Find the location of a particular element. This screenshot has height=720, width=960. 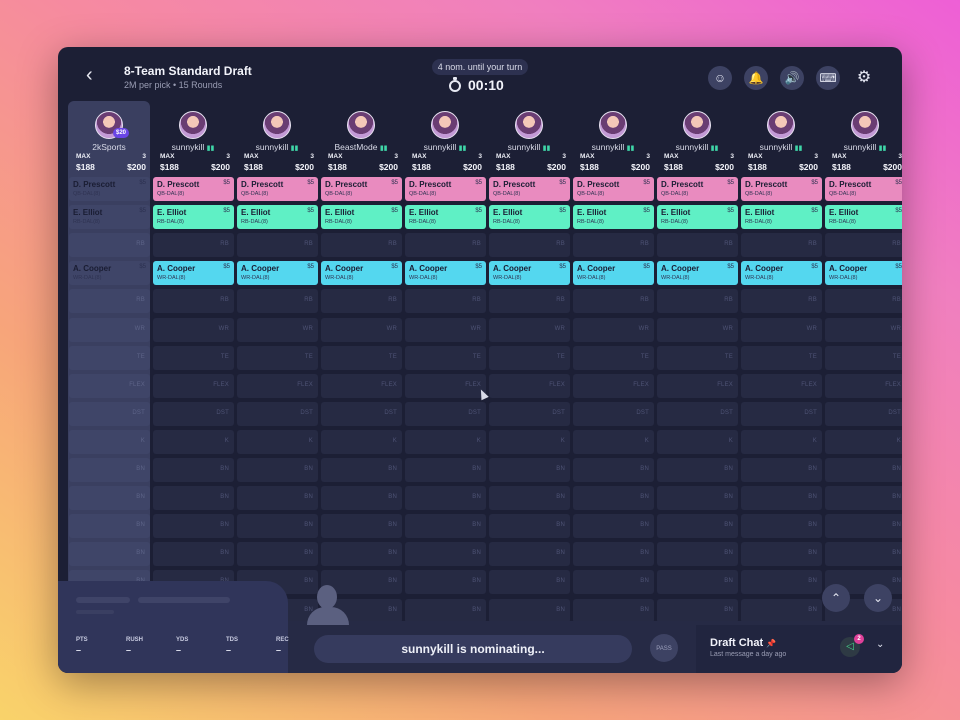

back-button: ‹ is located at coordinates (89, 75).